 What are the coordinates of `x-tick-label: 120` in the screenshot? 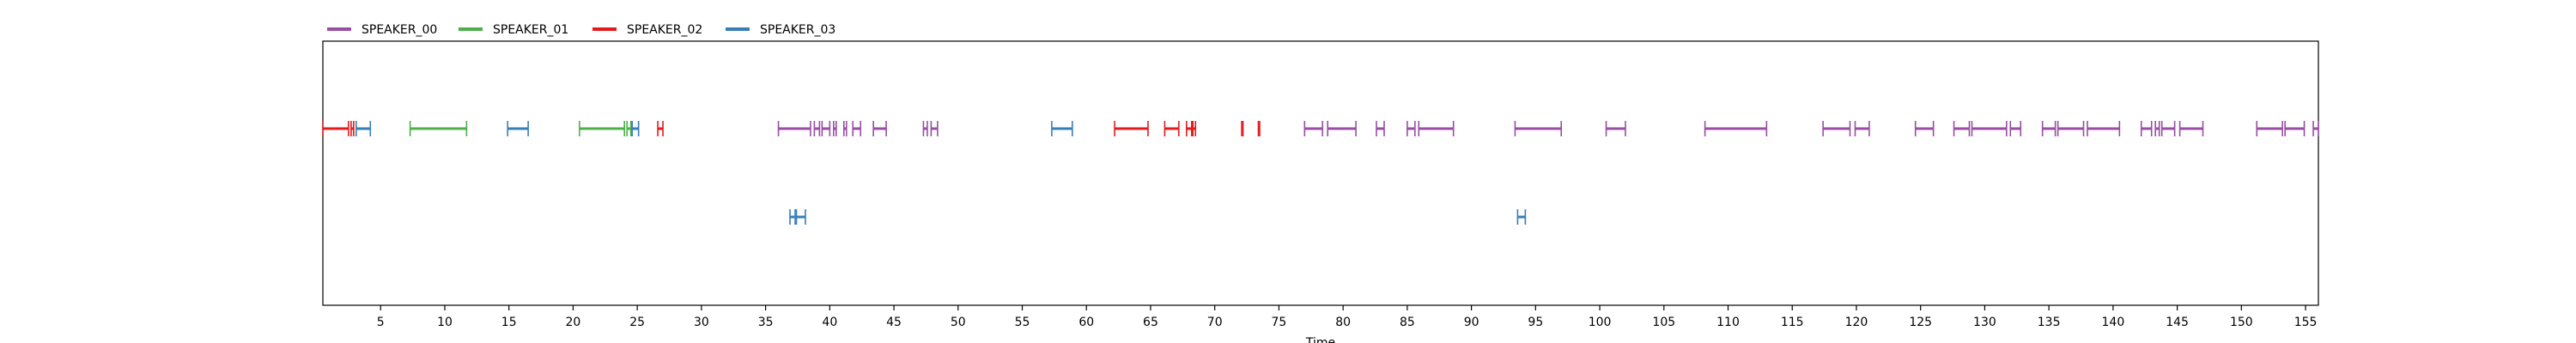 It's located at (1857, 322).